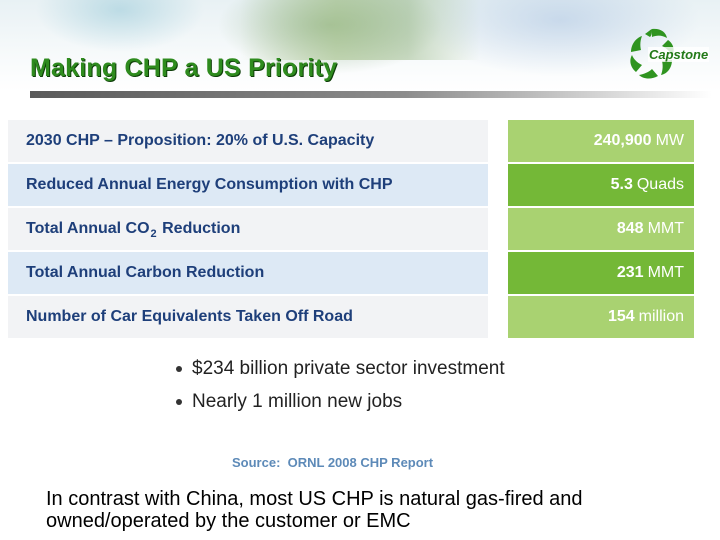 The image size is (720, 540). Describe the element at coordinates (88, 228) in the screenshot. I see `stat-label-text: Total Annual CO` at that location.